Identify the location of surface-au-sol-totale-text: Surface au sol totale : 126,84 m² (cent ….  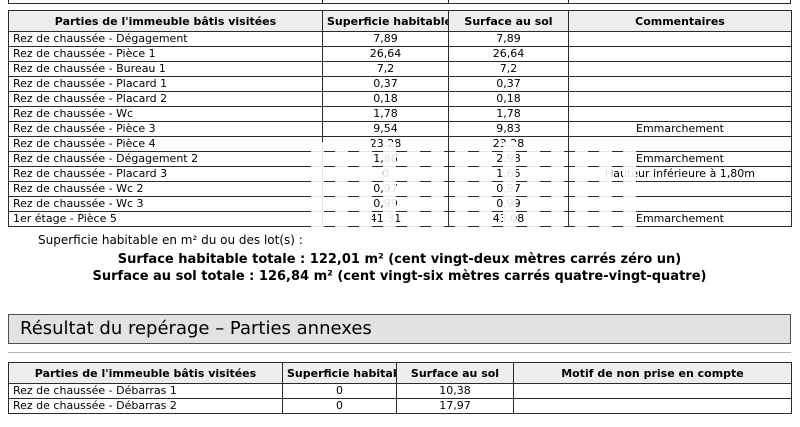
(399, 276).